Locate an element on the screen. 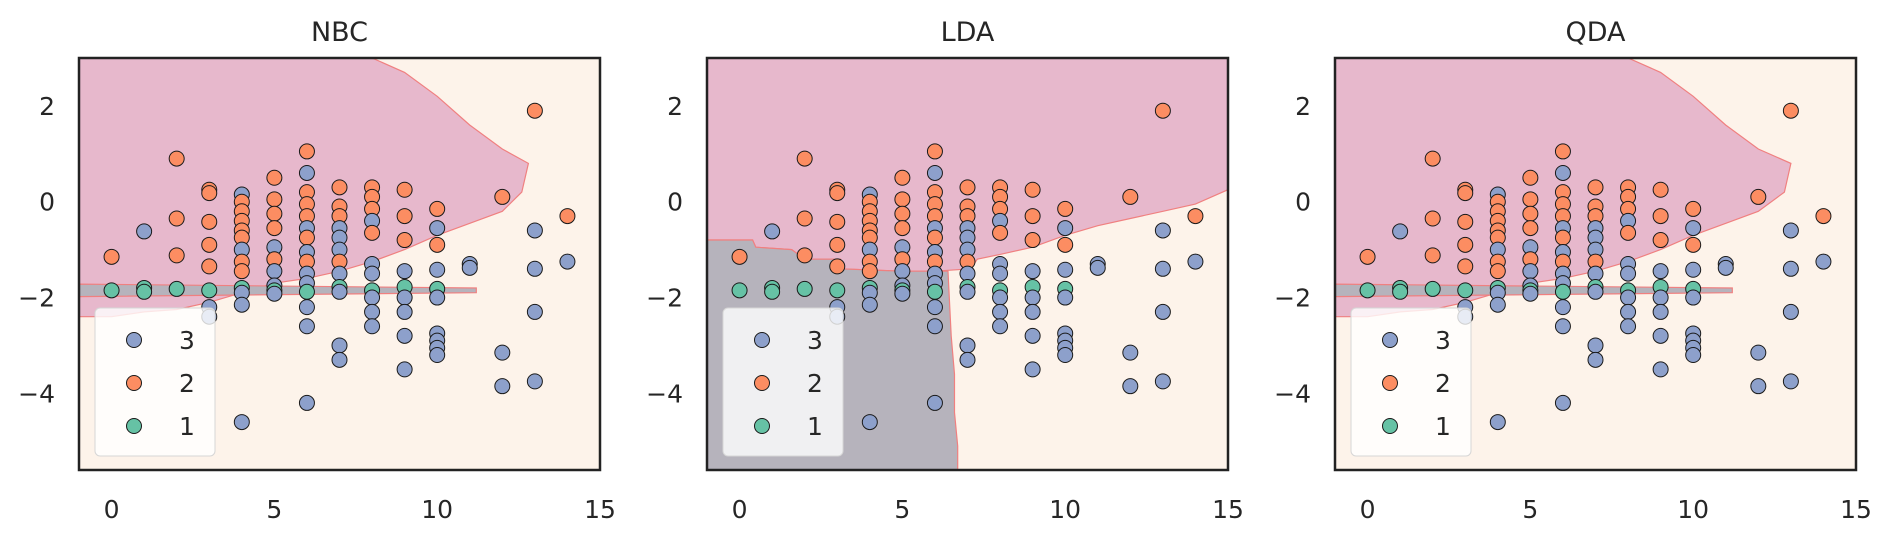 The image size is (1889, 544). x-tick-label: 5 is located at coordinates (274, 509).